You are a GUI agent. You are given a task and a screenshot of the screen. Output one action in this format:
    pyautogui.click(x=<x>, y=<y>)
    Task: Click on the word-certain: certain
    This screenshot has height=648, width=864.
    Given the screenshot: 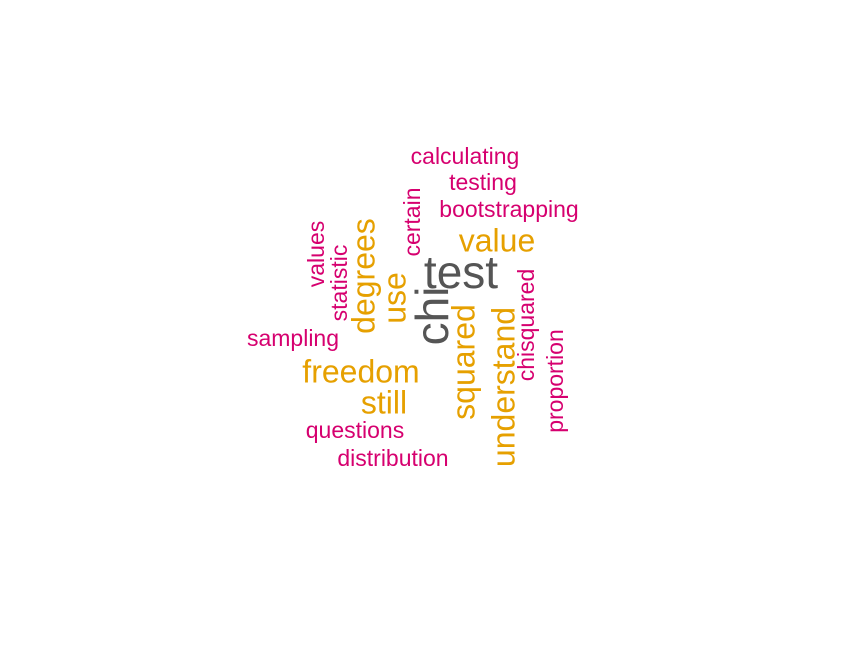 What is the action you would take?
    pyautogui.click(x=412, y=221)
    